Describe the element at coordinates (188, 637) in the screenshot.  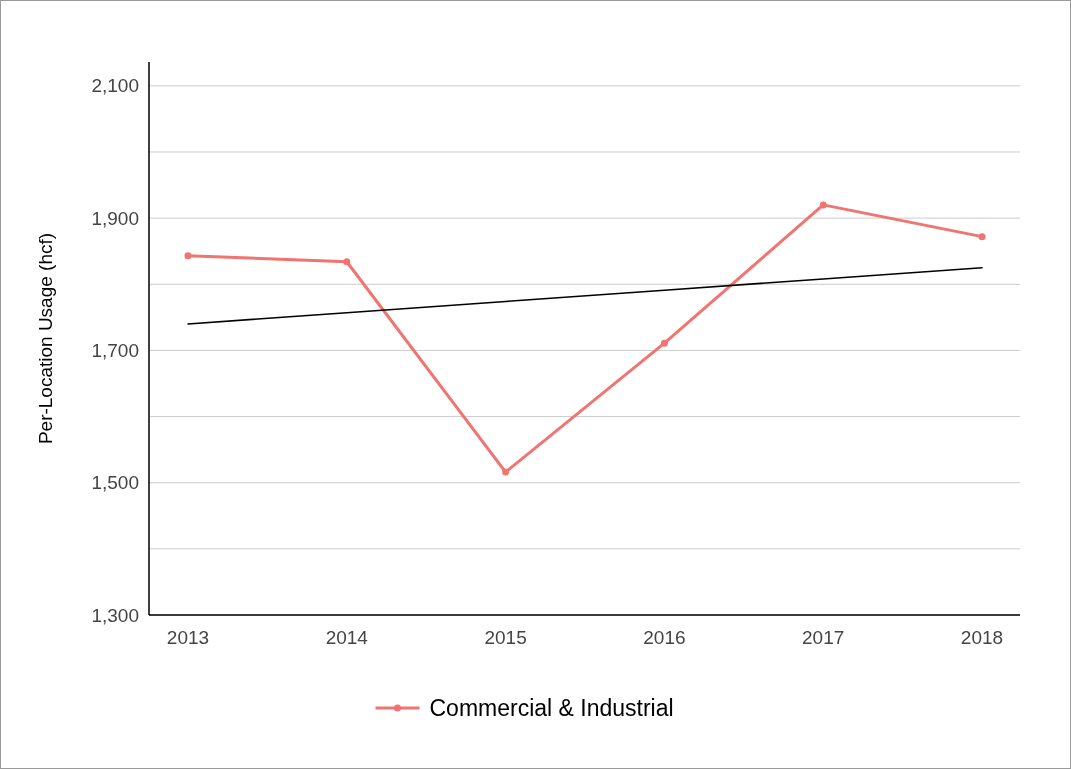
I see `x-tick-label: 2013` at that location.